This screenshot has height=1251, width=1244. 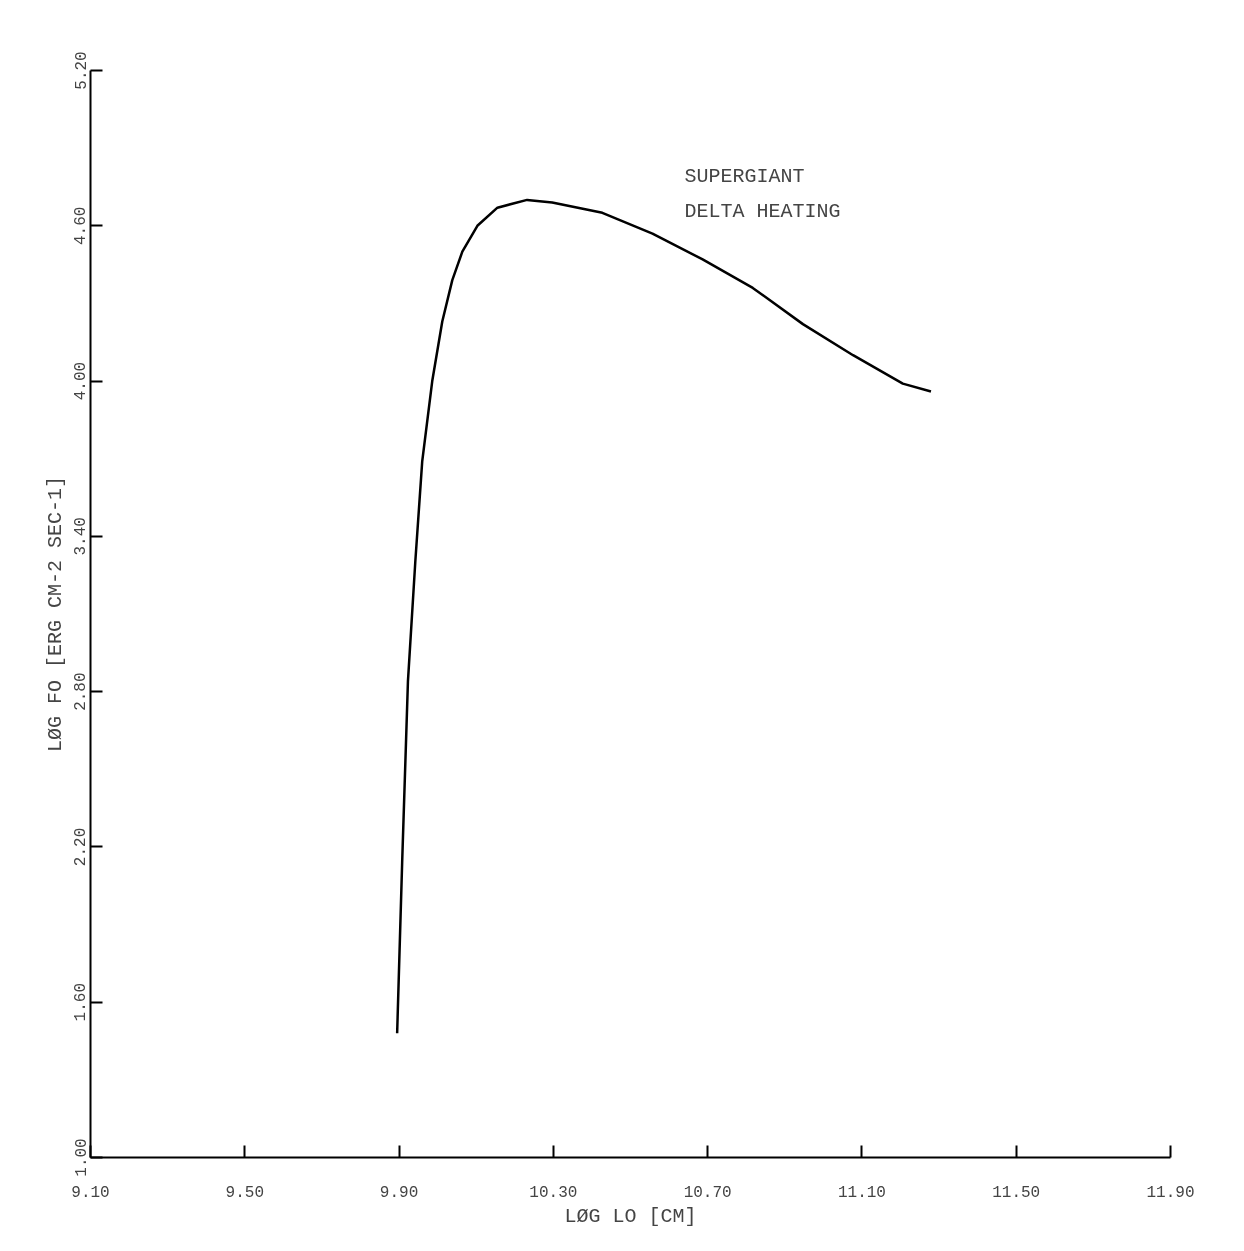 I want to click on x-axis-title: LØG LO [CM], so click(x=630, y=1216).